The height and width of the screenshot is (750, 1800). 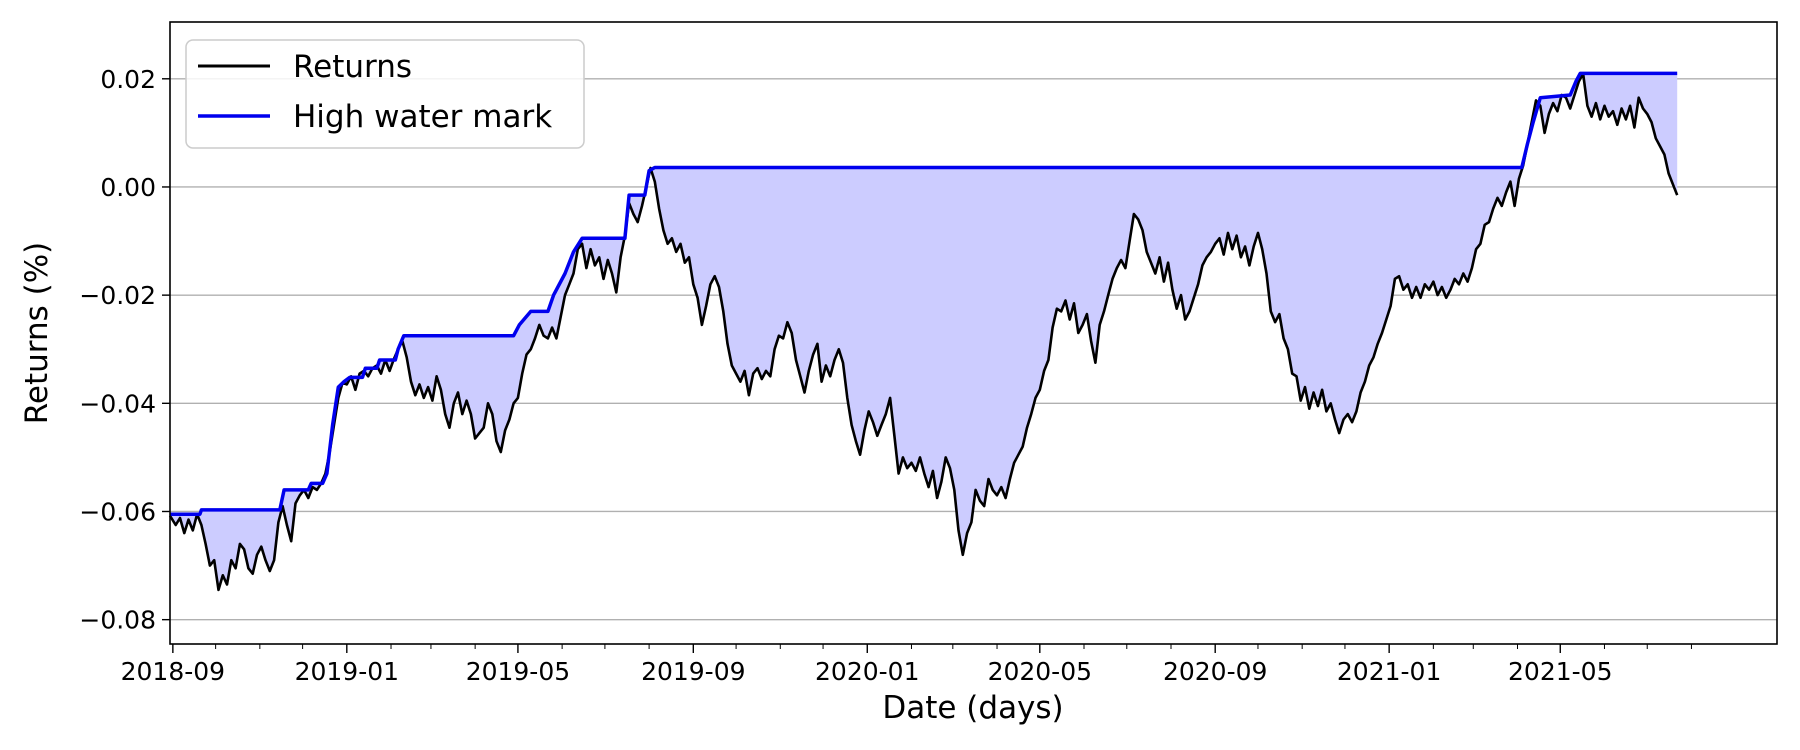 What do you see at coordinates (972, 708) in the screenshot?
I see `x-axis-label: Date (days)` at bounding box center [972, 708].